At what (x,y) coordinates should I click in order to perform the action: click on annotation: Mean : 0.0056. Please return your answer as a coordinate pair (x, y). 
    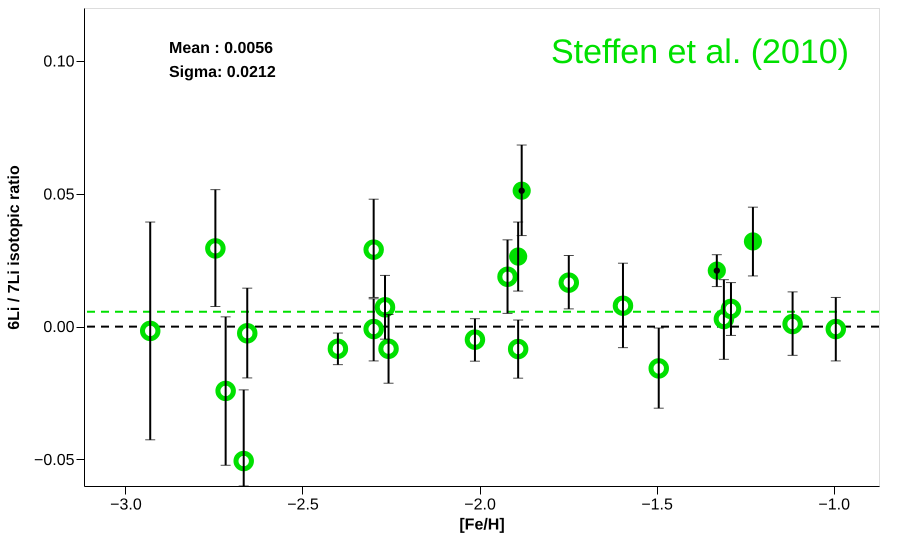
    Looking at the image, I should click on (221, 48).